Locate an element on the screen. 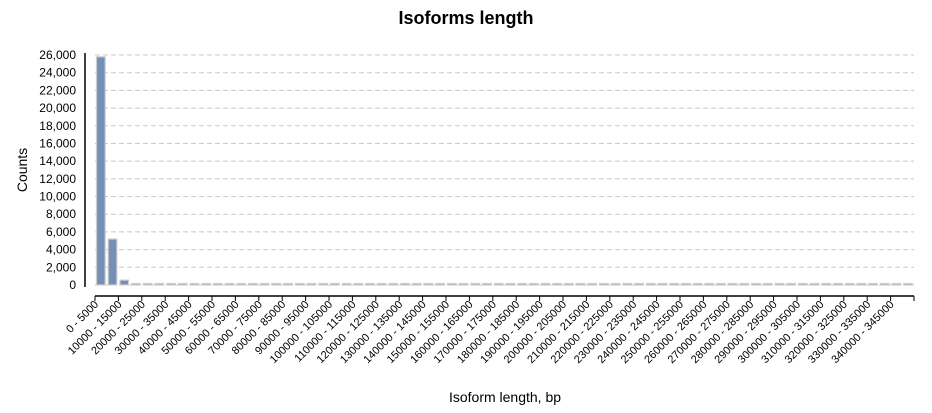 The width and height of the screenshot is (932, 413). y-tick-label: 14,000 is located at coordinates (57, 161).